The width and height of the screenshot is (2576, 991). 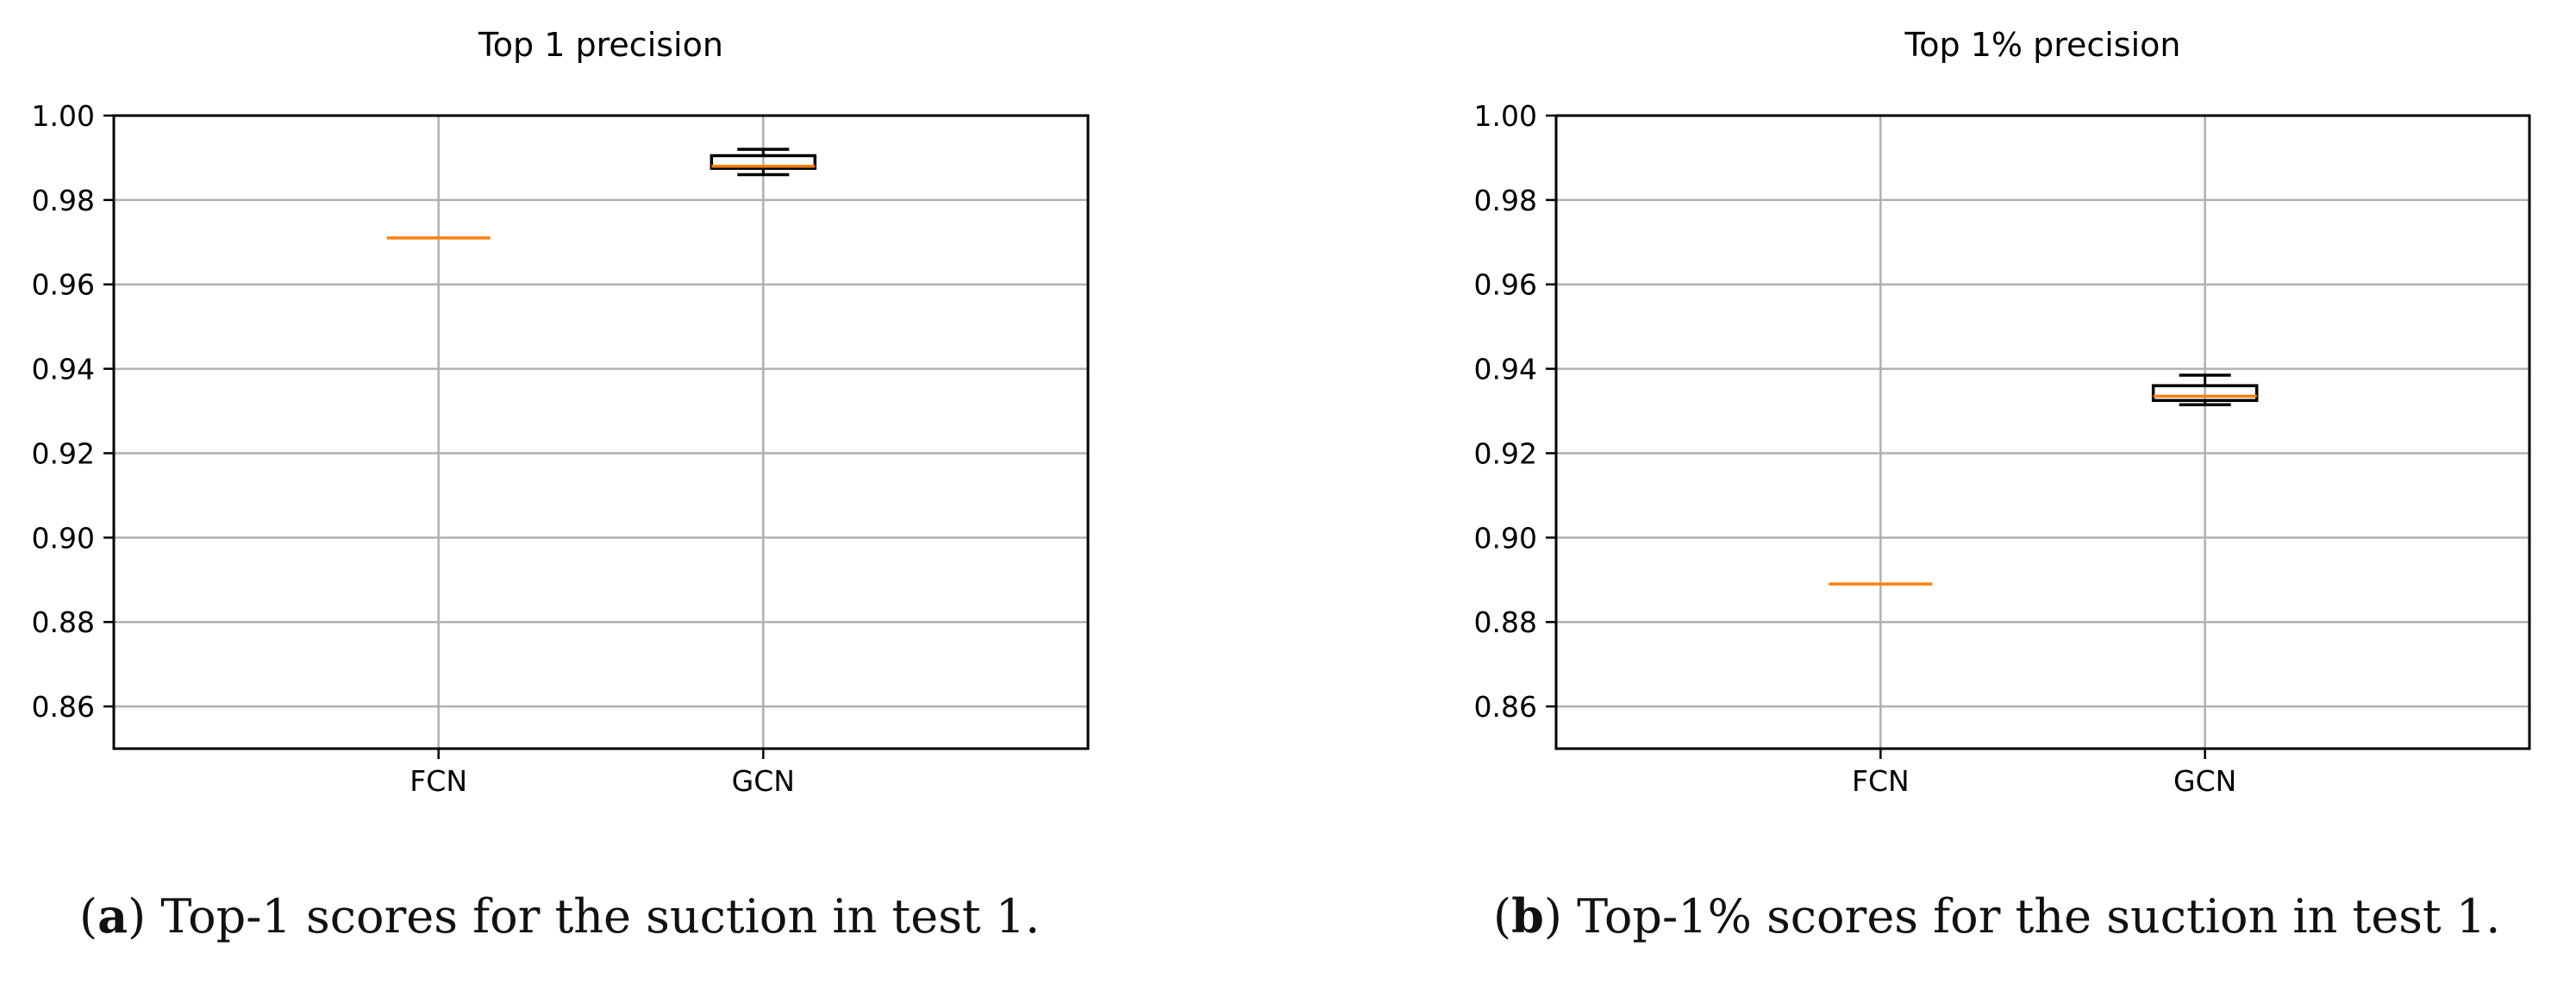 I want to click on chart-title: Top 1% precision, so click(x=2043, y=45).